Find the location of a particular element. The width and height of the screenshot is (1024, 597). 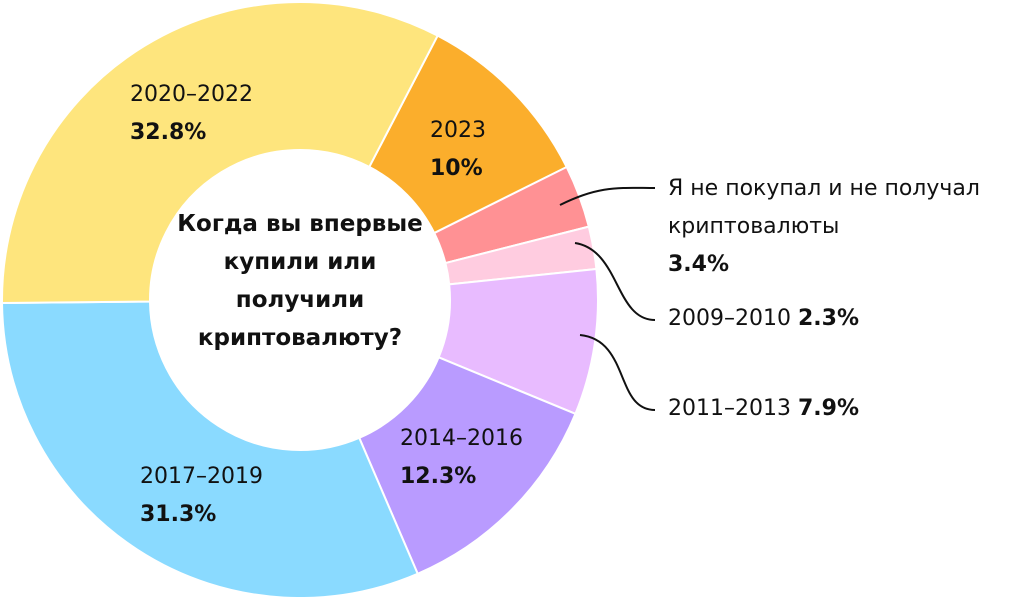

slice-label: 2020–2022 32.8% is located at coordinates (191, 114).